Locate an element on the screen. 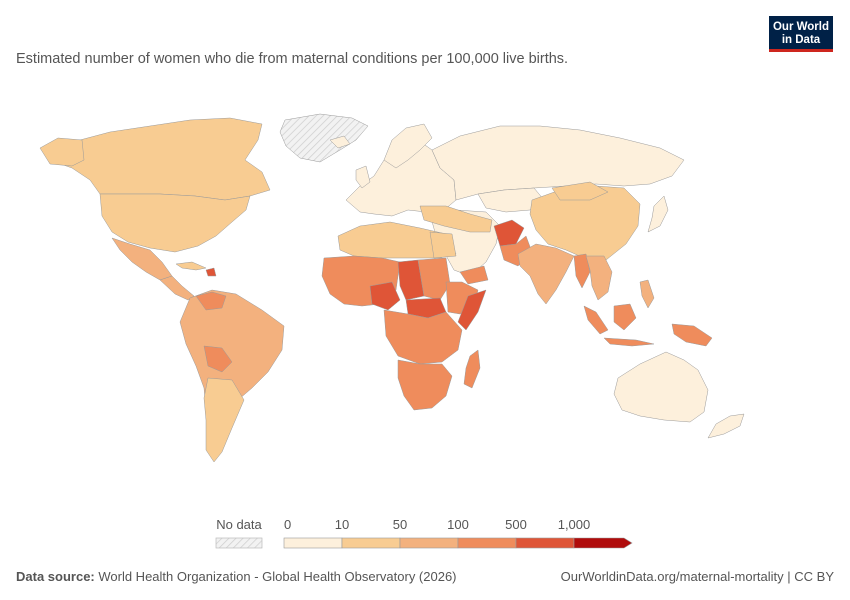 This screenshot has height=600, width=850. logo-line-2: in Data is located at coordinates (801, 40).